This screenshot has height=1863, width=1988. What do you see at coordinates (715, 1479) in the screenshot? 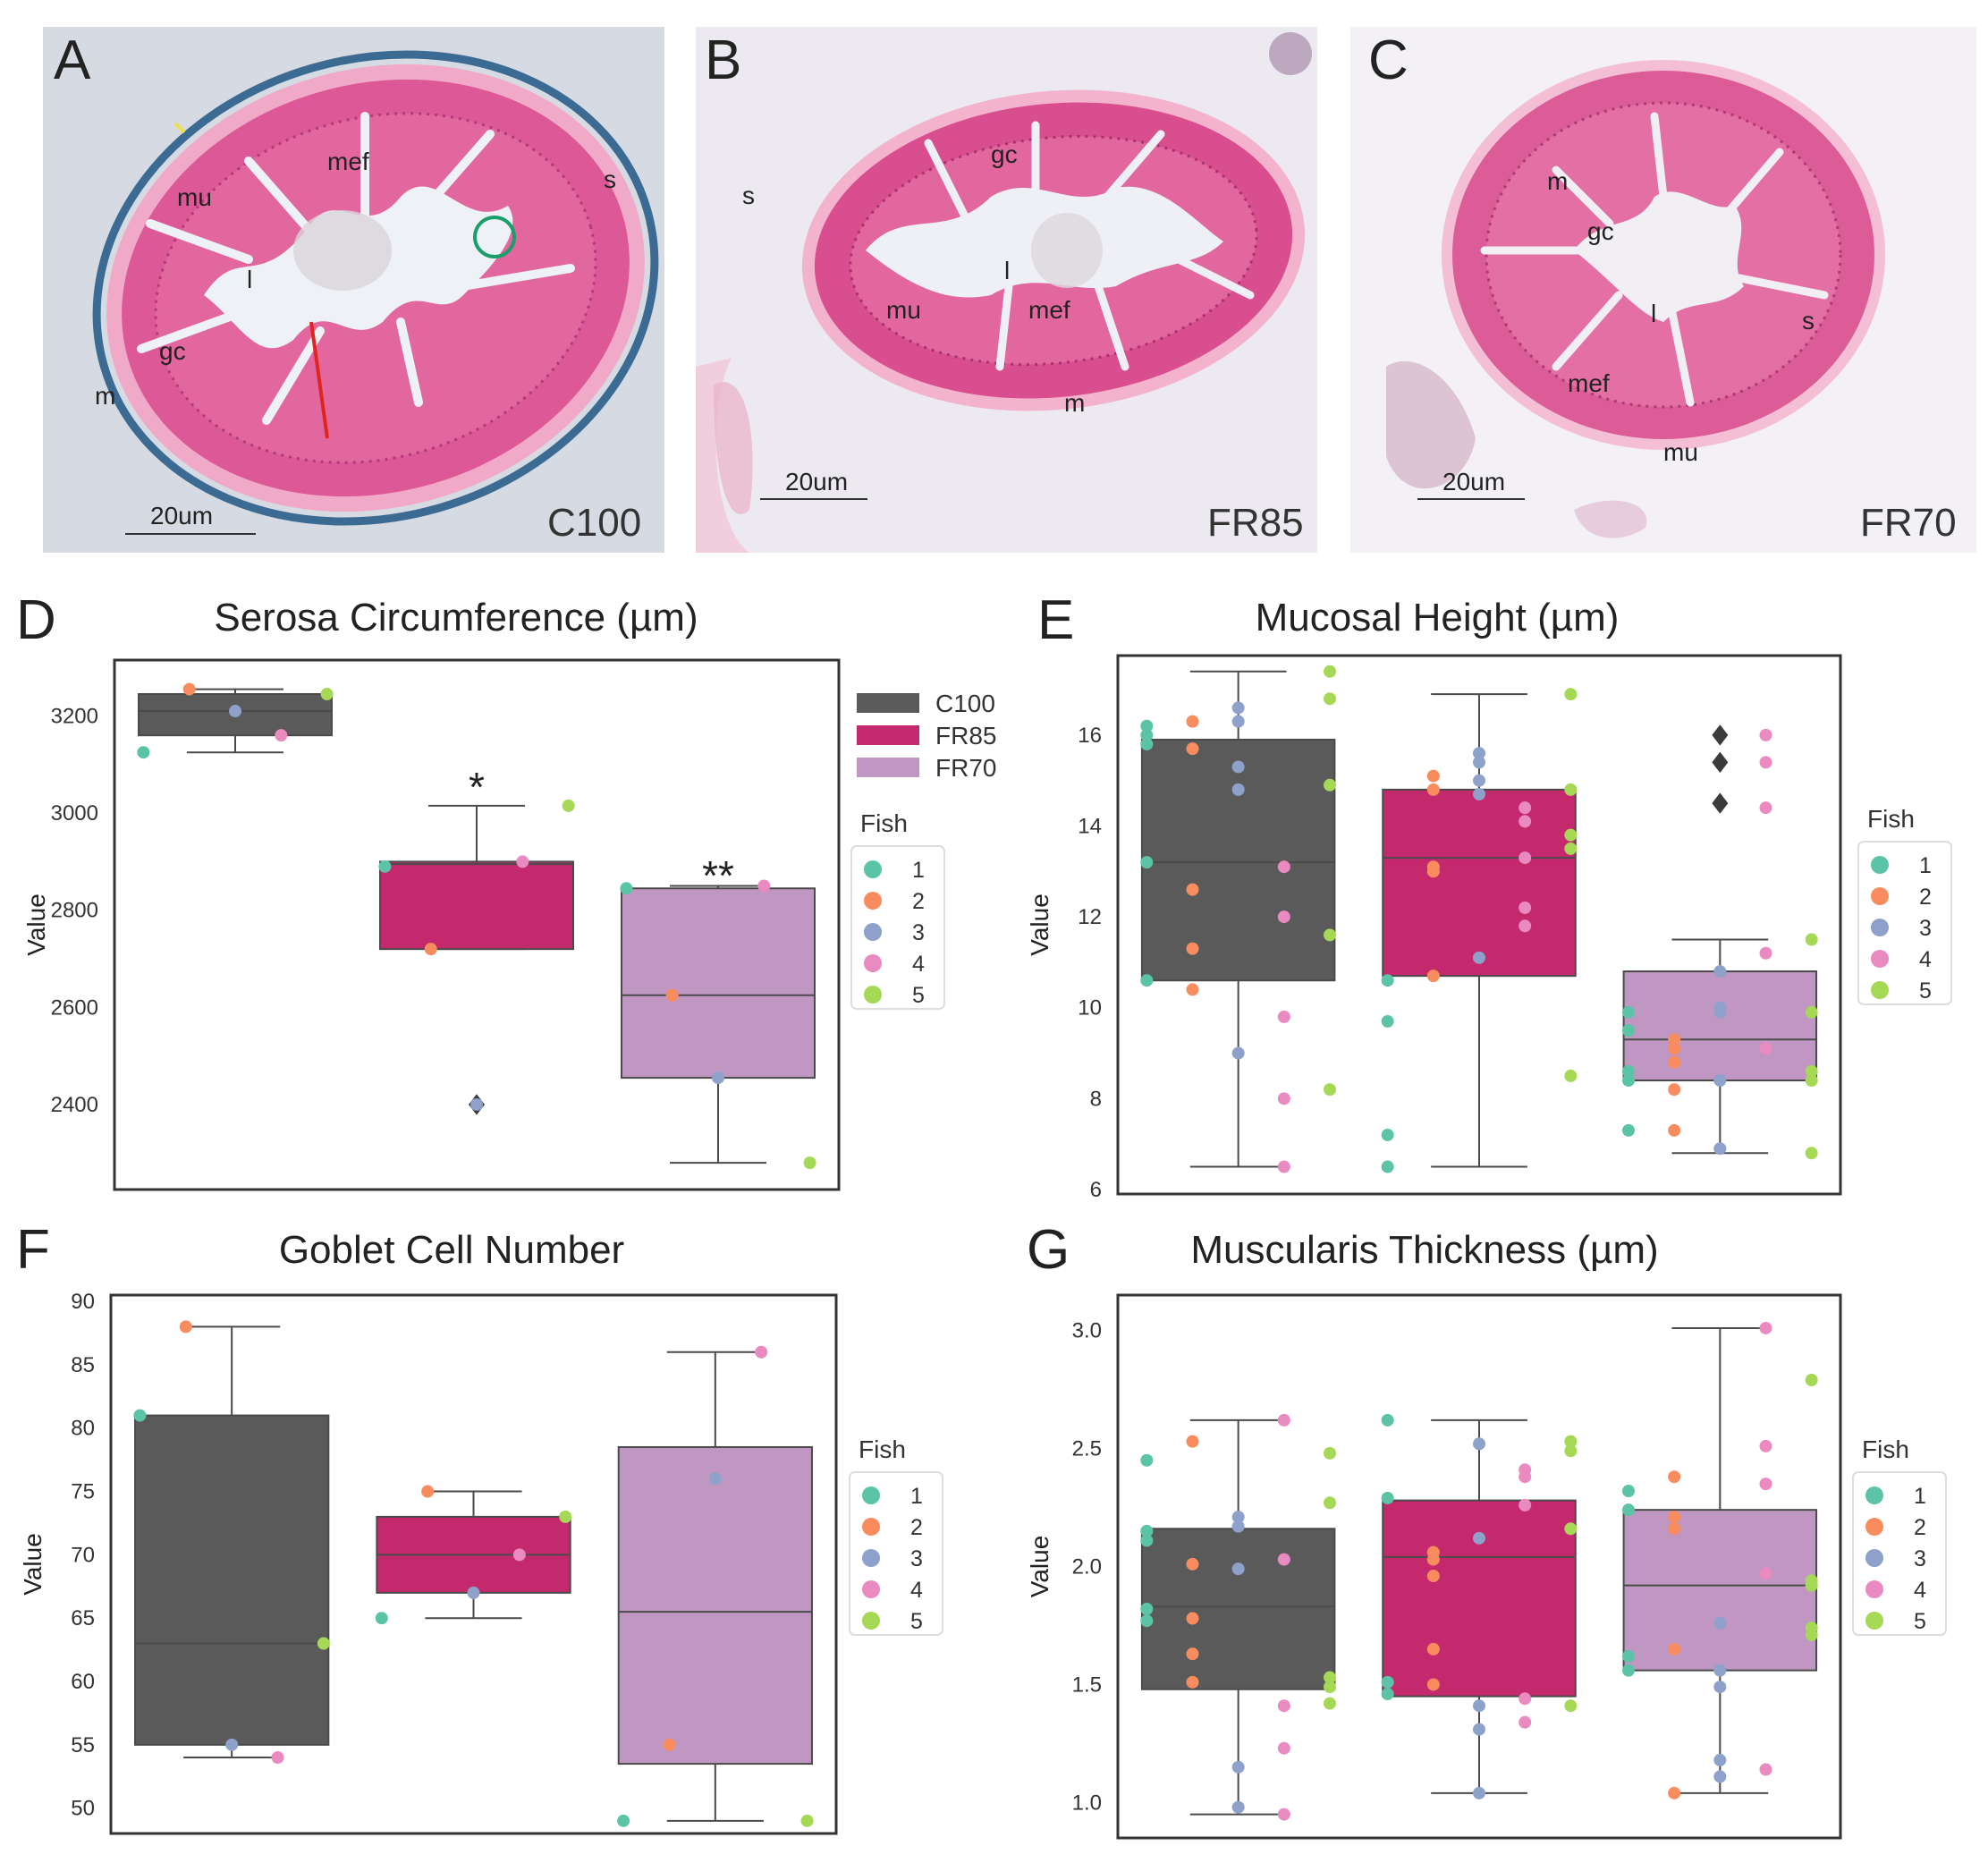
I see `chart-f-point` at bounding box center [715, 1479].